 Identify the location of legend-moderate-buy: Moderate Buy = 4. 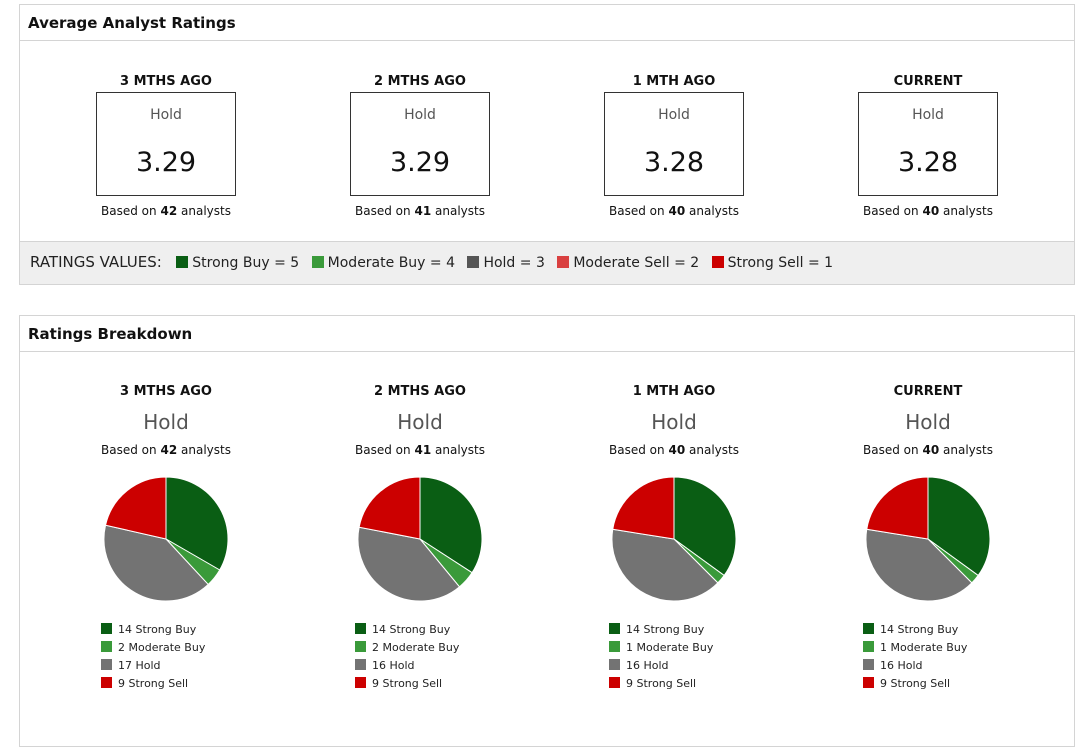
(383, 263).